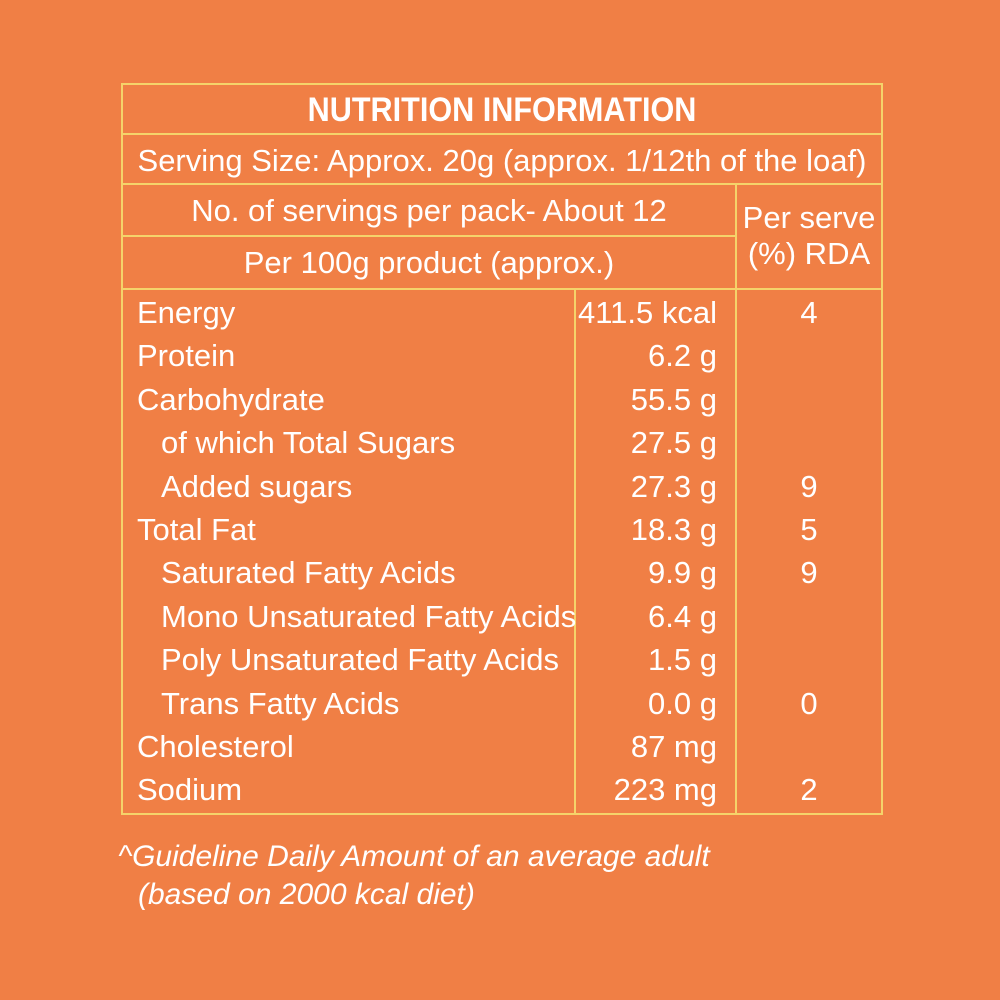 The image size is (1000, 1000). What do you see at coordinates (429, 210) in the screenshot?
I see `servings-per-pack: No. of servings per pack- About 12` at bounding box center [429, 210].